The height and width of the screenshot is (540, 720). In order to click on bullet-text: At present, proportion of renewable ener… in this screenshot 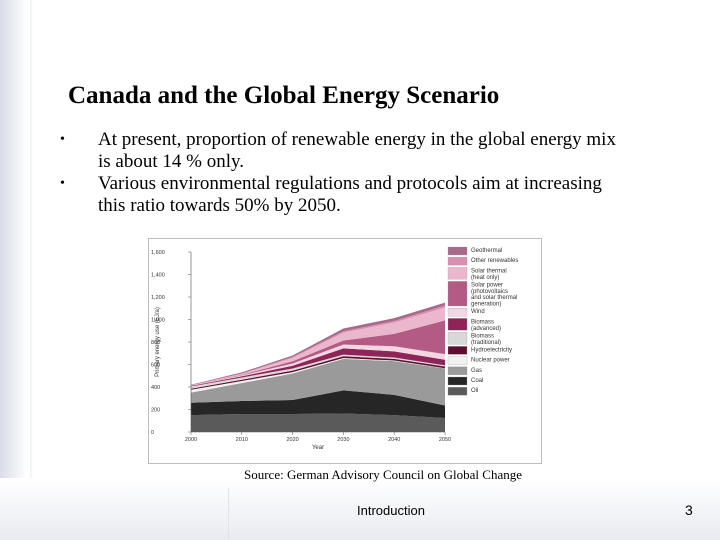, I will do `click(357, 150)`.